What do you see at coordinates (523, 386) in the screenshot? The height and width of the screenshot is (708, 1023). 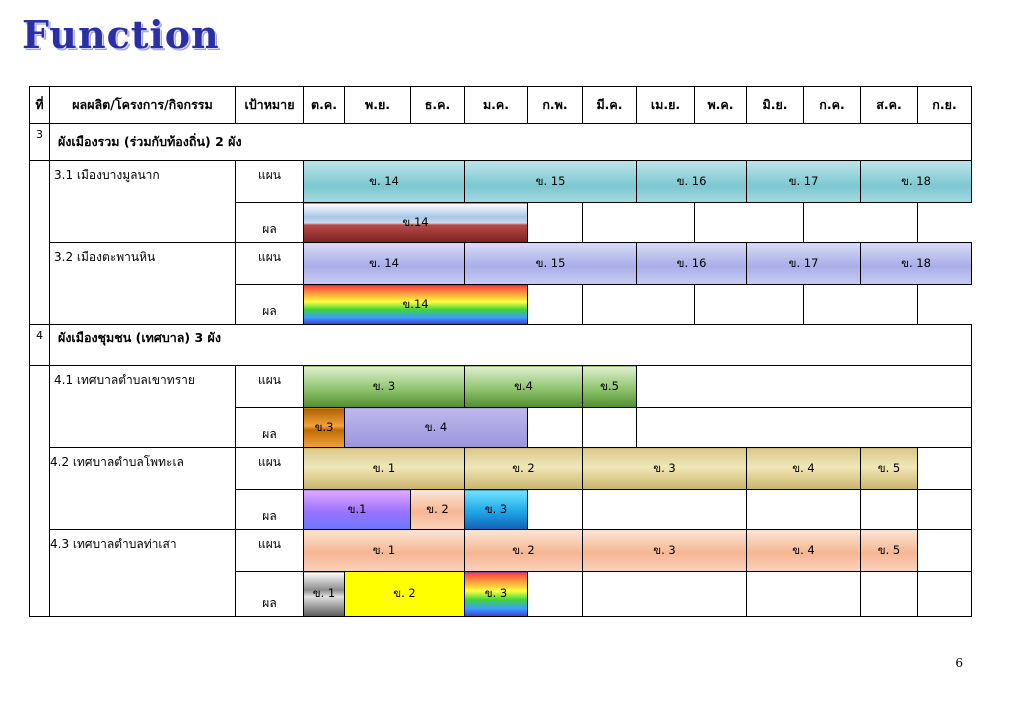 I see `plan-bar: ข.4` at bounding box center [523, 386].